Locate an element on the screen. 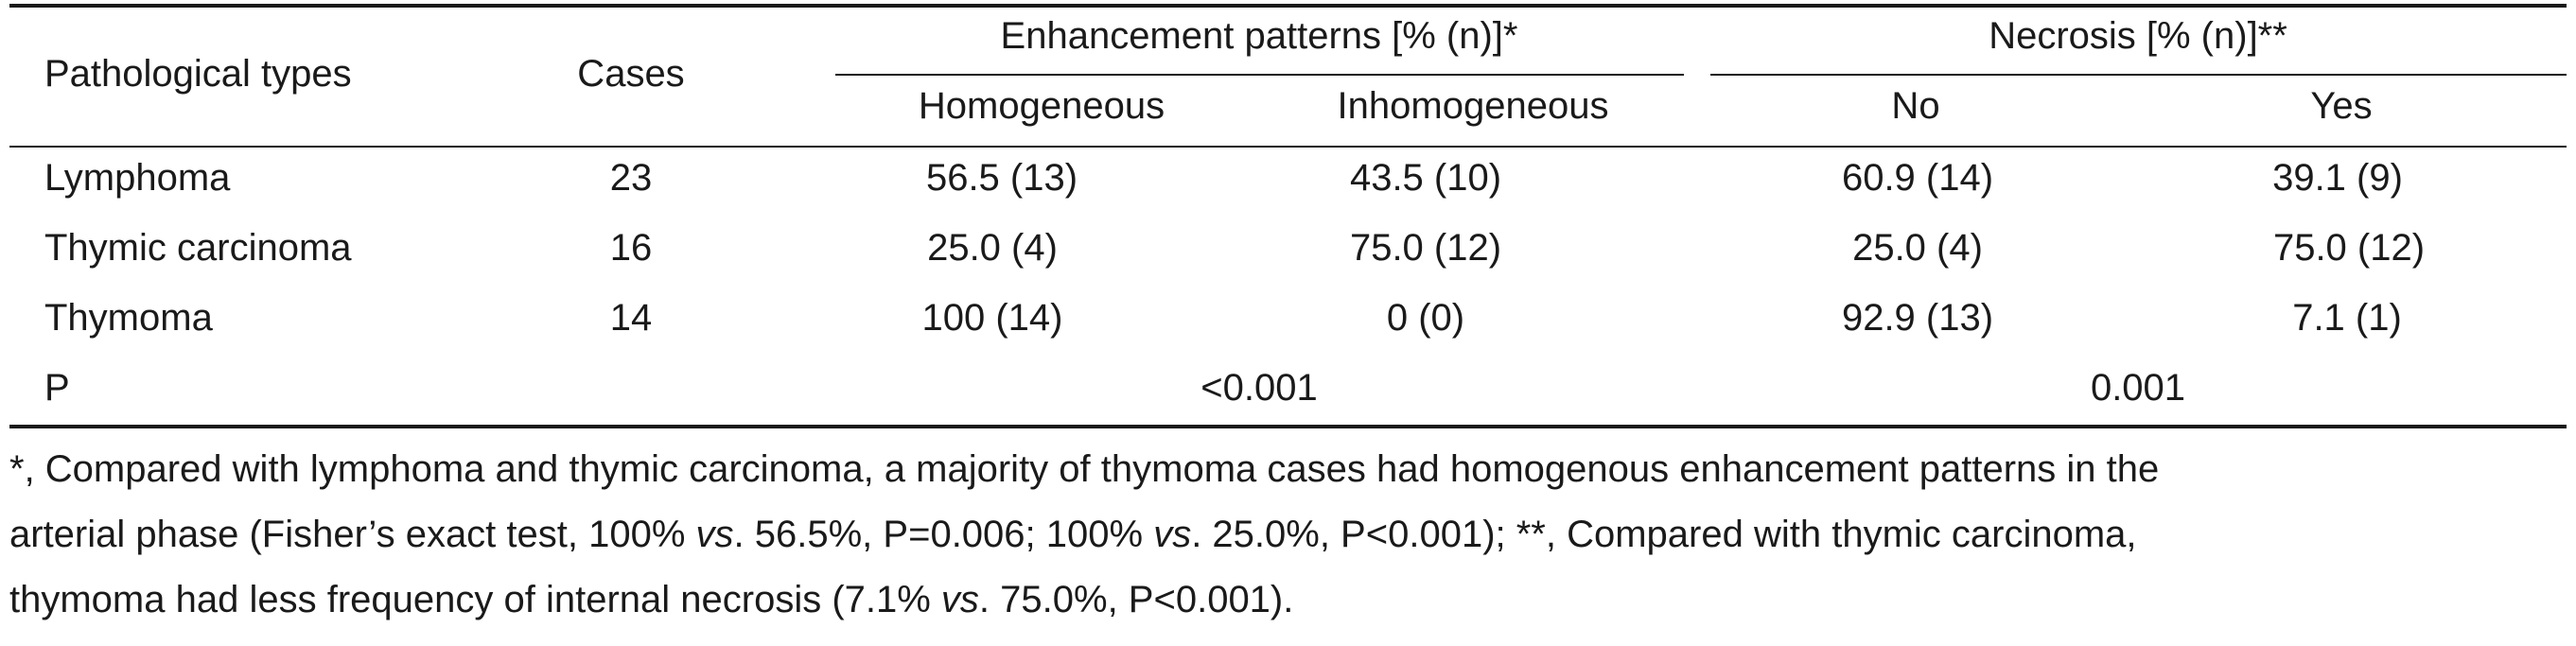  row-necrosis-yes: 75.0 (12) is located at coordinates (2349, 248).